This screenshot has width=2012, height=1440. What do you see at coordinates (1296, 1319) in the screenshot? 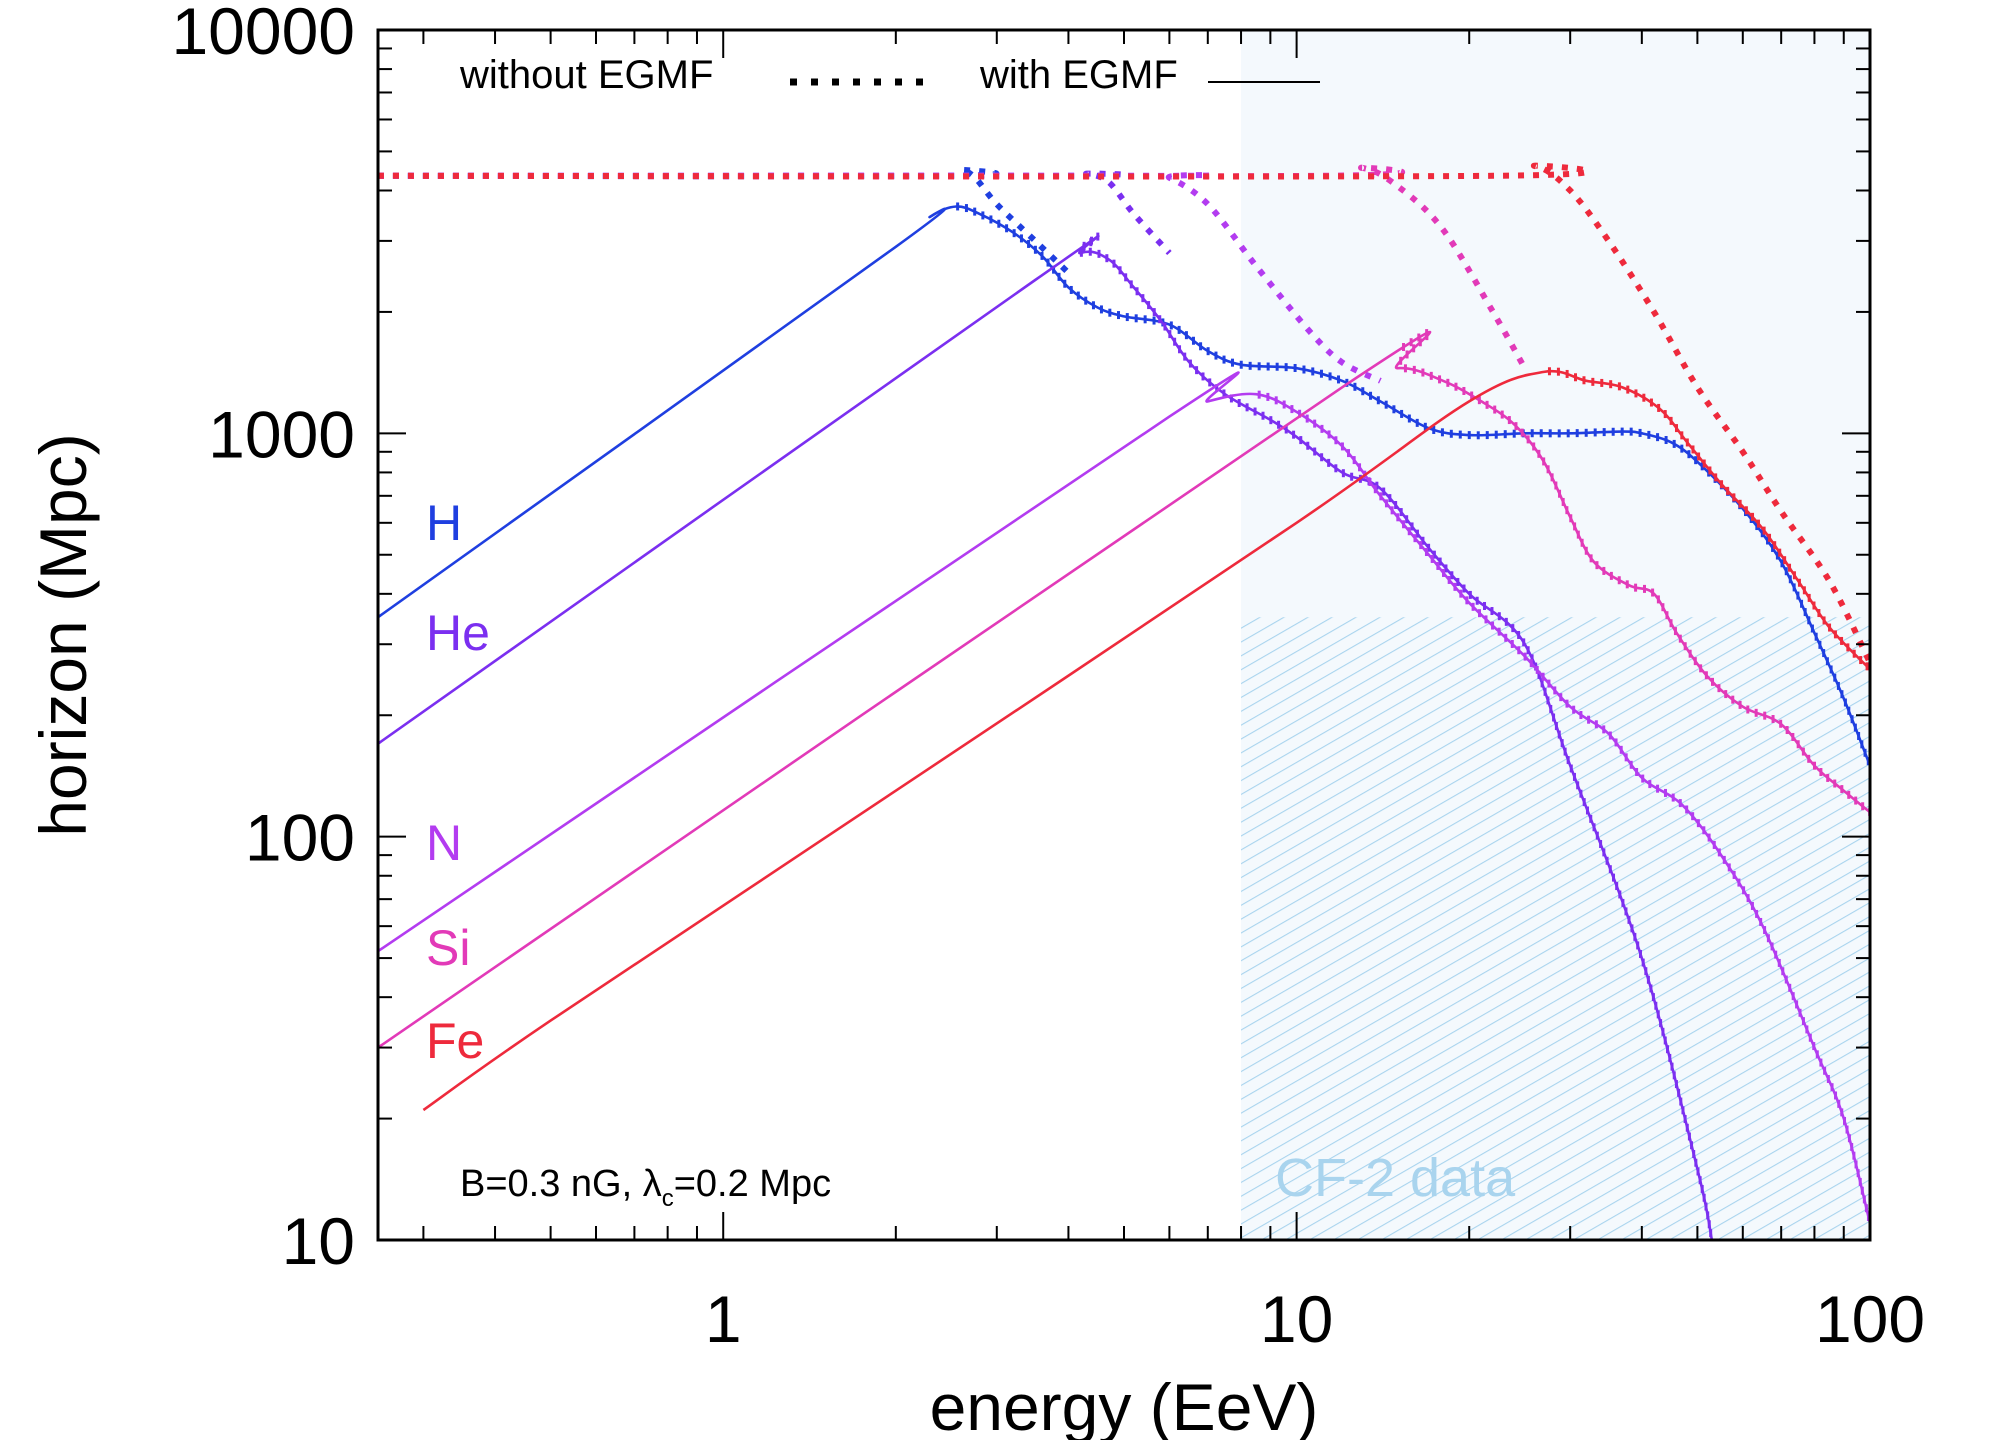
I see `x-tick-label: 10` at bounding box center [1296, 1319].